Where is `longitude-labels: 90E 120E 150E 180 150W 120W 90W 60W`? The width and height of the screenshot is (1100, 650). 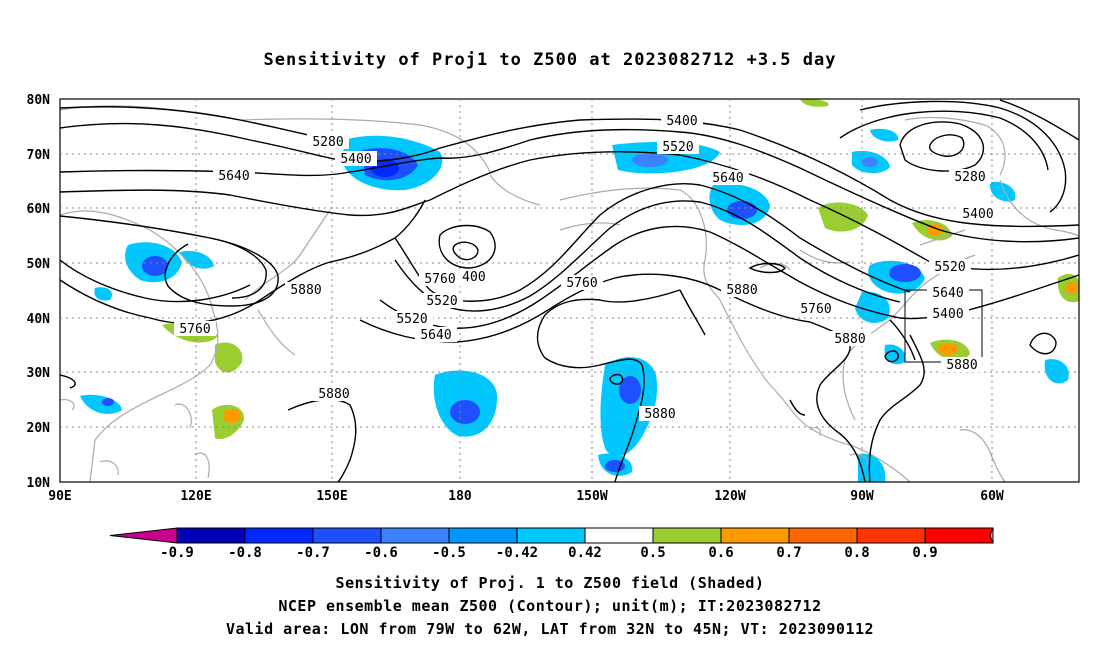 longitude-labels: 90E 120E 150E 180 150W 120W 90W 60W is located at coordinates (526, 496).